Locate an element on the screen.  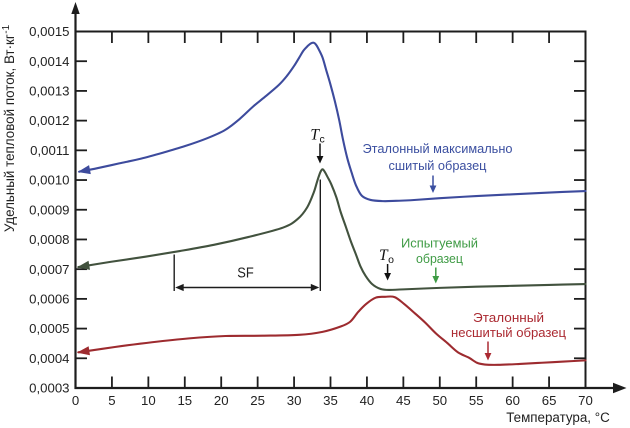
series-label-max-crosslinked-line1: Эталонный максимально is located at coordinates (438, 148).